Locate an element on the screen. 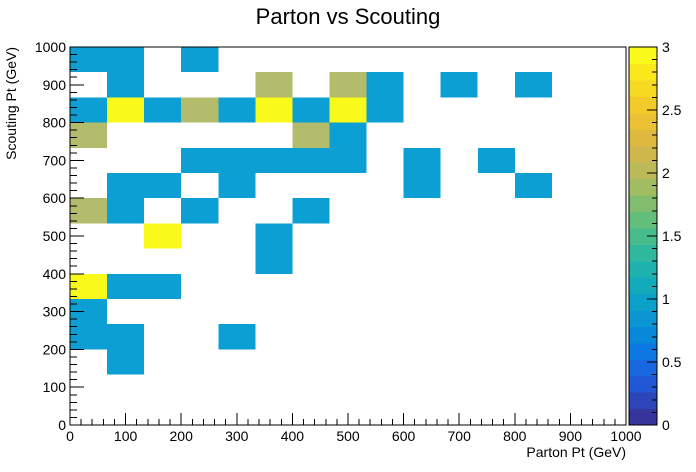  x-tick-label: 600 is located at coordinates (404, 436).